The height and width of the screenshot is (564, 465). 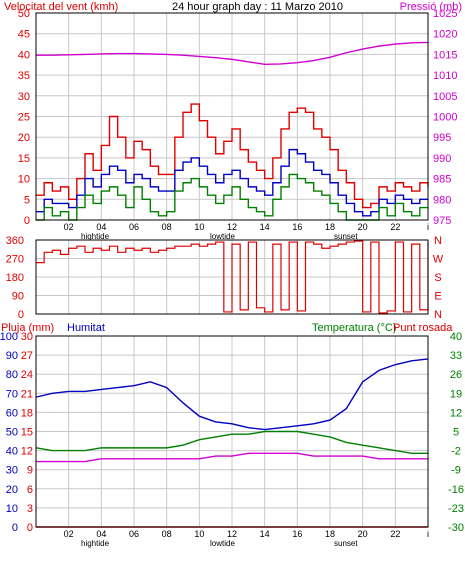 What do you see at coordinates (442, 221) in the screenshot?
I see `pressure-y-tick: 975` at bounding box center [442, 221].